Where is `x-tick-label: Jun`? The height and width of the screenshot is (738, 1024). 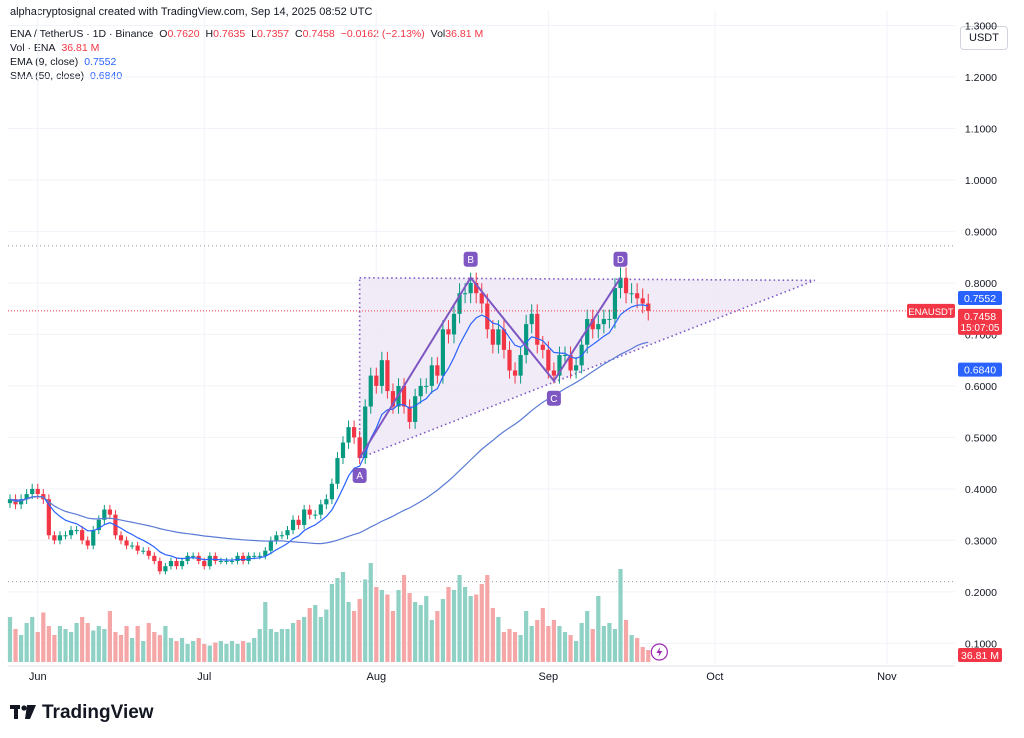 x-tick-label: Jun is located at coordinates (38, 677).